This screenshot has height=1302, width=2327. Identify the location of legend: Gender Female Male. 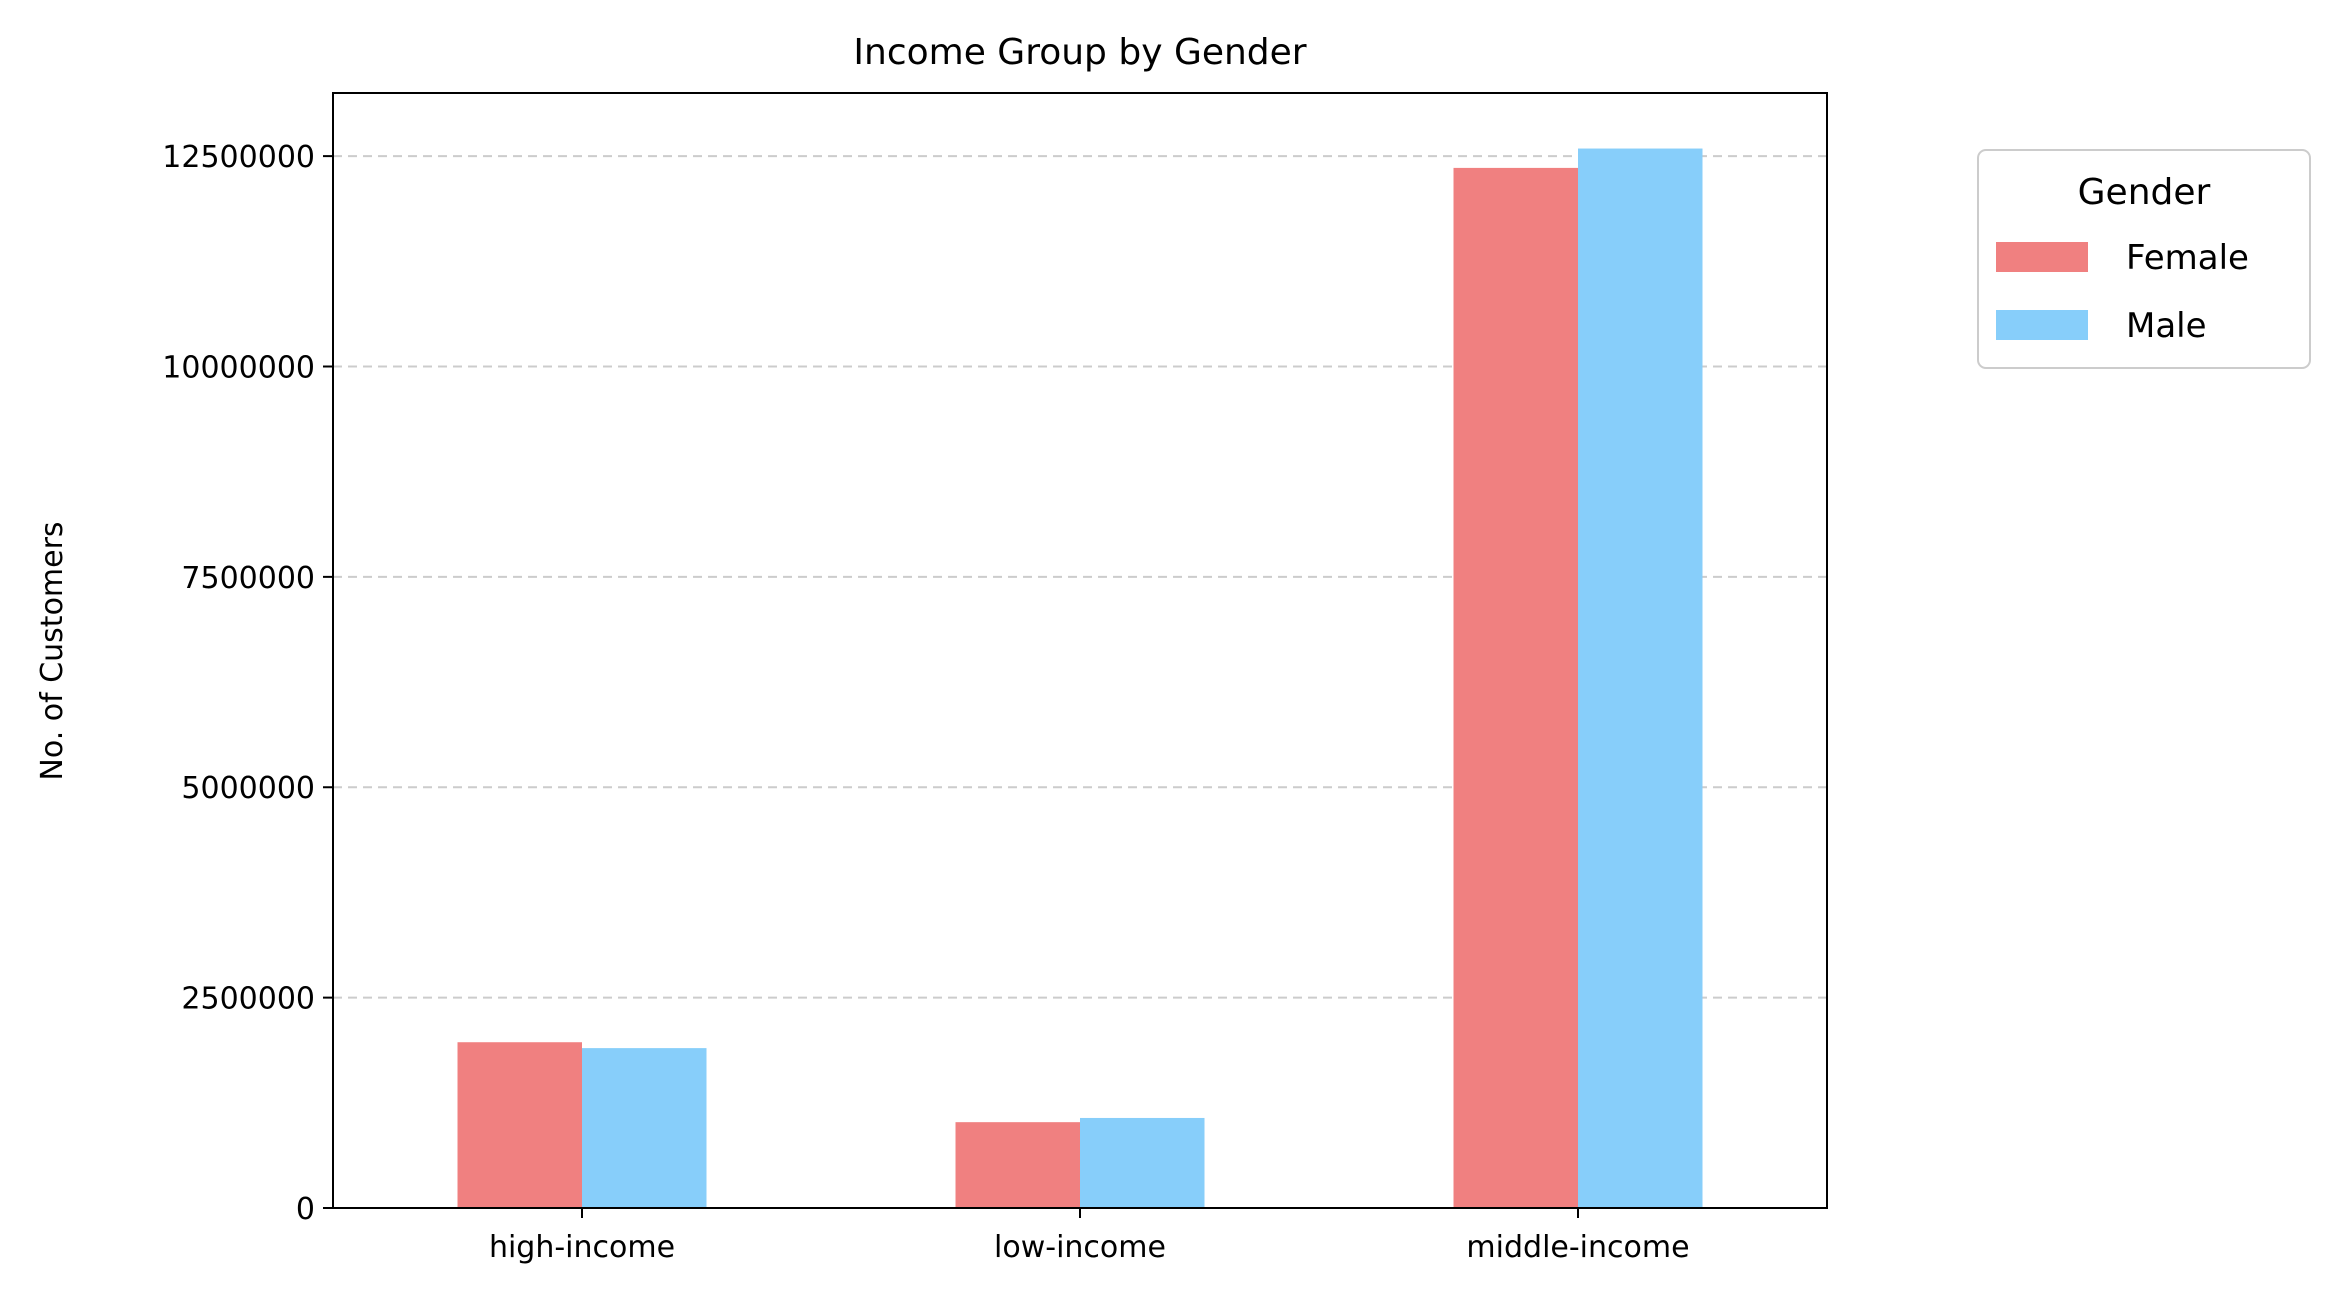
(2144, 259).